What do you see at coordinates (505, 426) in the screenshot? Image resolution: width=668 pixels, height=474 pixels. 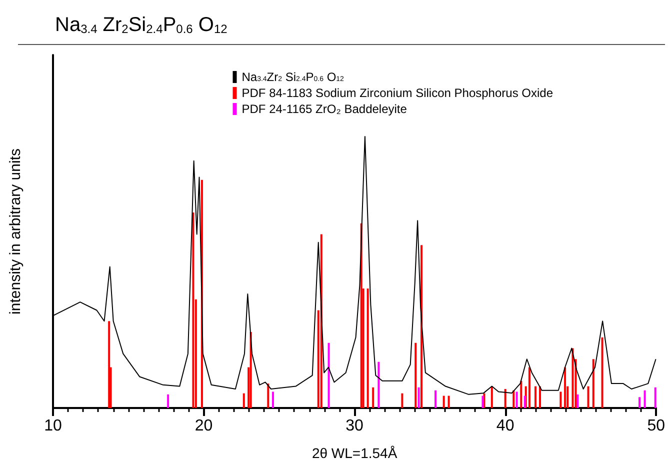 I see `x-tick-label: 40` at bounding box center [505, 426].